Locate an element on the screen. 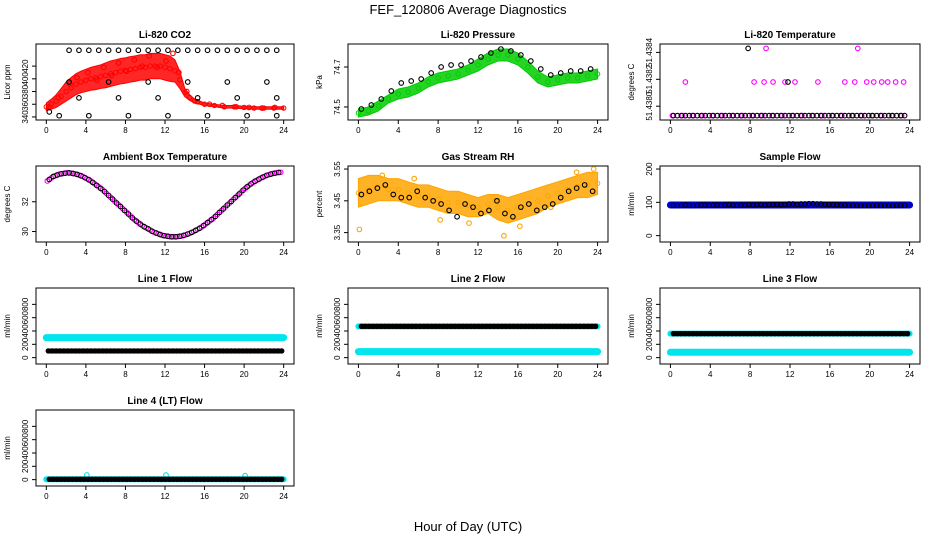 The width and height of the screenshot is (936, 540). series-band-fill is located at coordinates (478, 197).